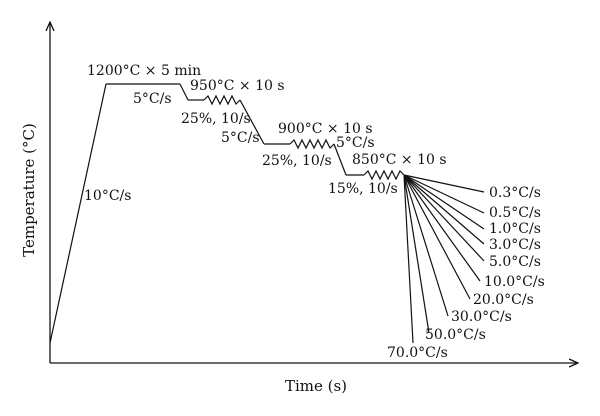  I want to click on cooling-line-0.3, so click(444, 183).